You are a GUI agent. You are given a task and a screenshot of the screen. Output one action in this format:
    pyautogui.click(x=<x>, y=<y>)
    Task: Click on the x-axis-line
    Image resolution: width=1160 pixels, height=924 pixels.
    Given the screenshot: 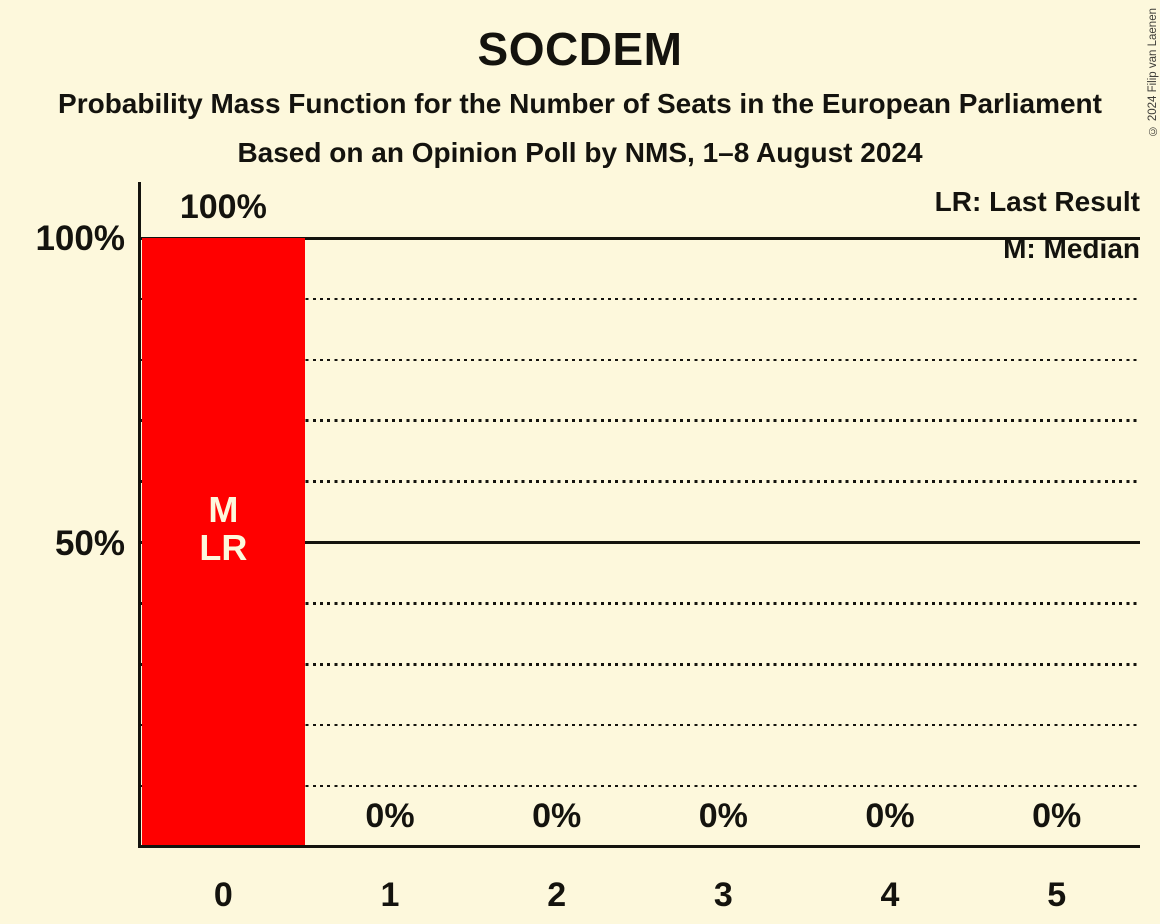 What is the action you would take?
    pyautogui.click(x=639, y=846)
    